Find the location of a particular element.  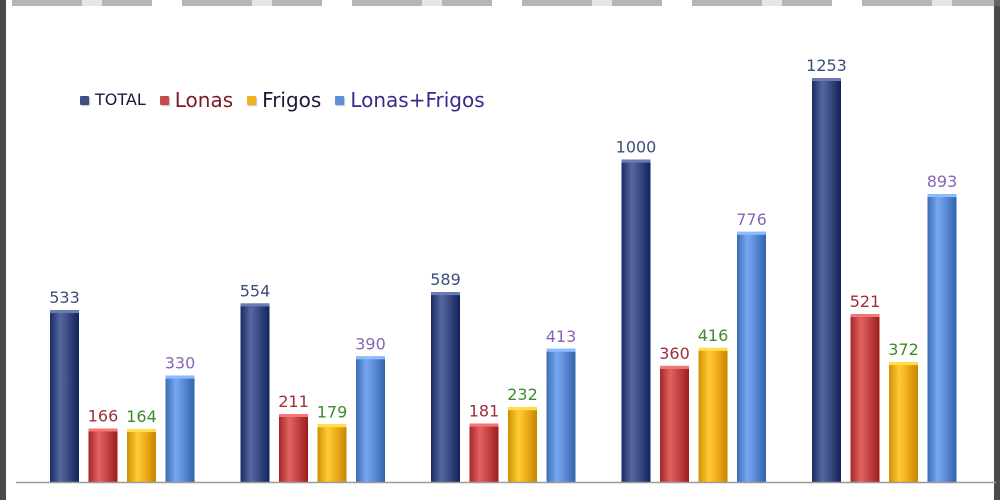

chart-legend: TOTAL Lonas Frigos Lonas+Frigos is located at coordinates (282, 100).